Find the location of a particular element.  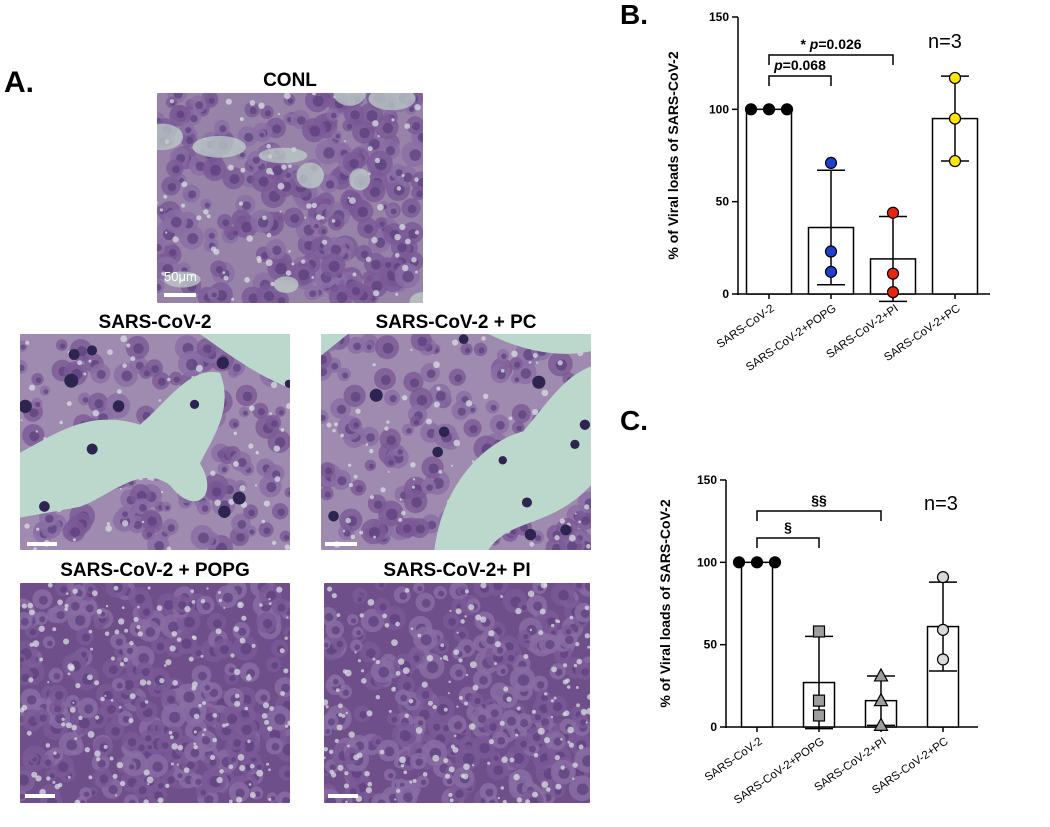

micrograph-conl-canvas is located at coordinates (290, 198).